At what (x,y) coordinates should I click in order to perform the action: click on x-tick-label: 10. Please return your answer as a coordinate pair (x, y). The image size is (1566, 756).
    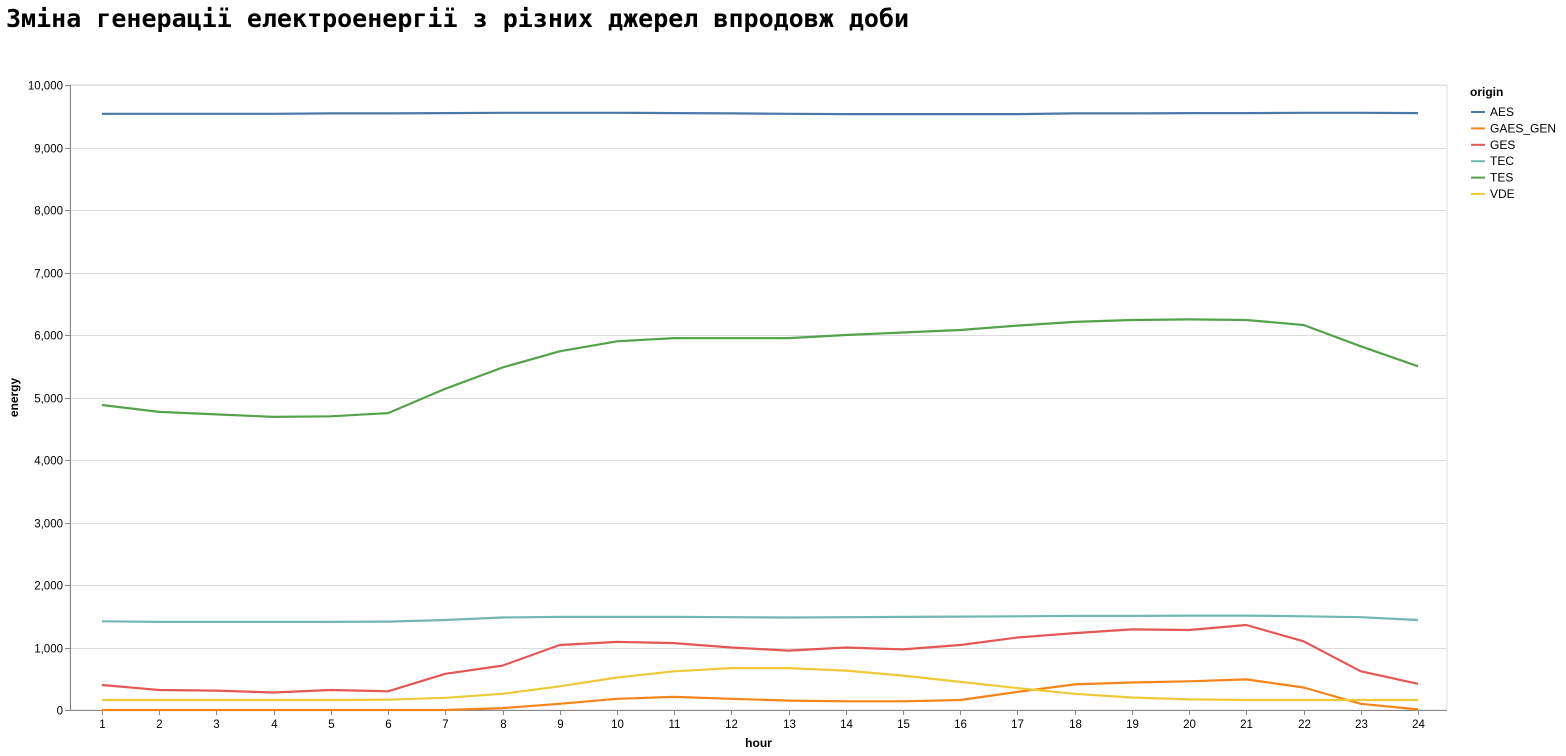
    Looking at the image, I should click on (617, 725).